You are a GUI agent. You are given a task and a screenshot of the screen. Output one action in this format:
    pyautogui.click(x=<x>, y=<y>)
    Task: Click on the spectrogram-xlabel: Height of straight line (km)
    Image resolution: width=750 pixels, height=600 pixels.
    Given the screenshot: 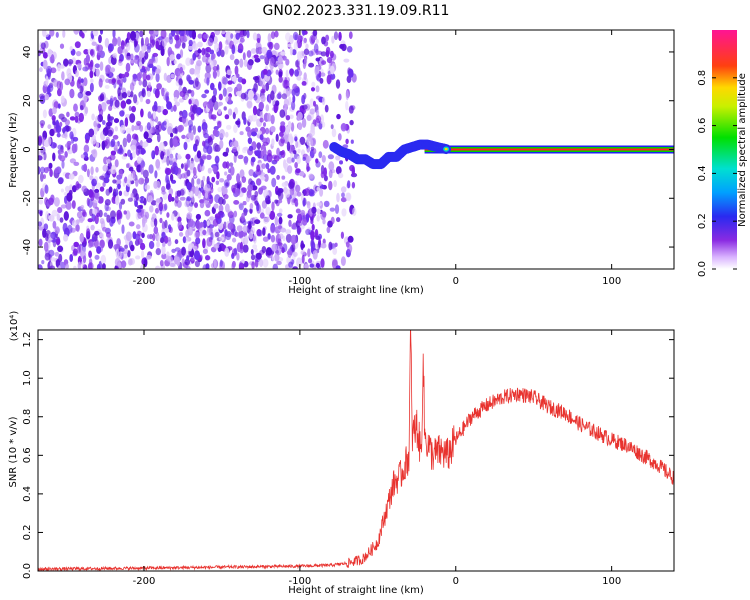 What is the action you would take?
    pyautogui.click(x=356, y=290)
    